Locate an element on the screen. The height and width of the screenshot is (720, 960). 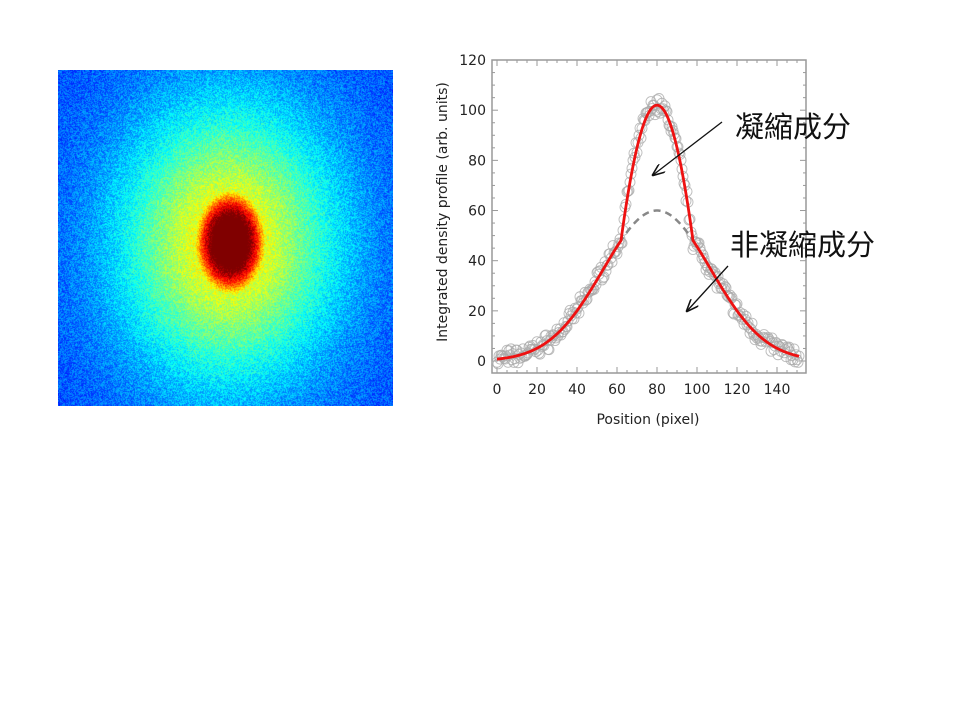
y-tick-label: 20 is located at coordinates (477, 312).